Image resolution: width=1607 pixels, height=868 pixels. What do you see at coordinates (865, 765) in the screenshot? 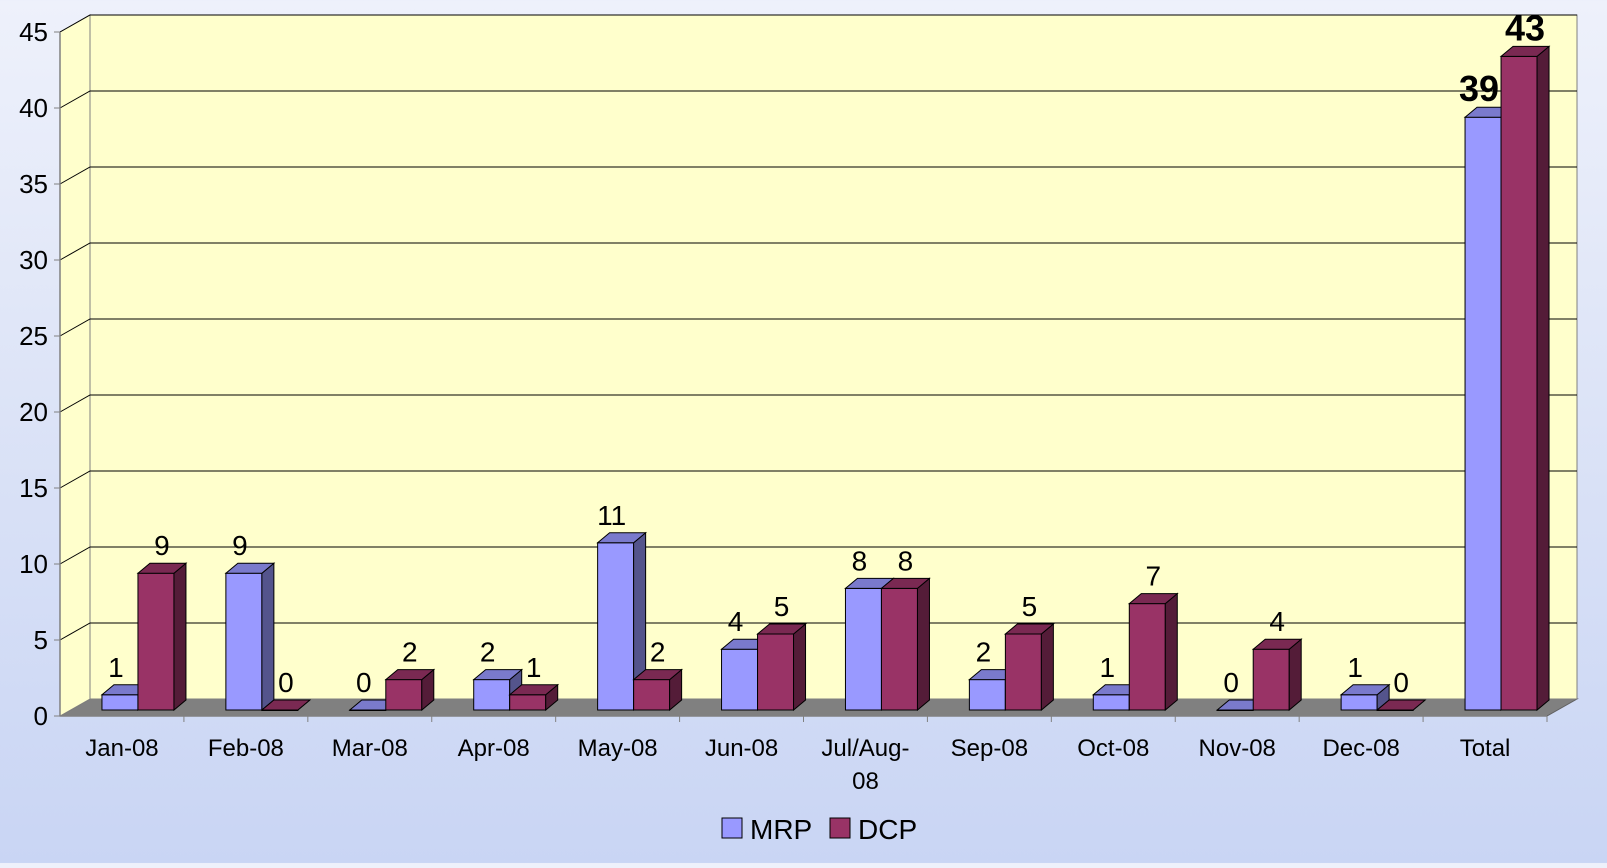
I see `x-tick-label: Jul/Aug-08` at bounding box center [865, 765].